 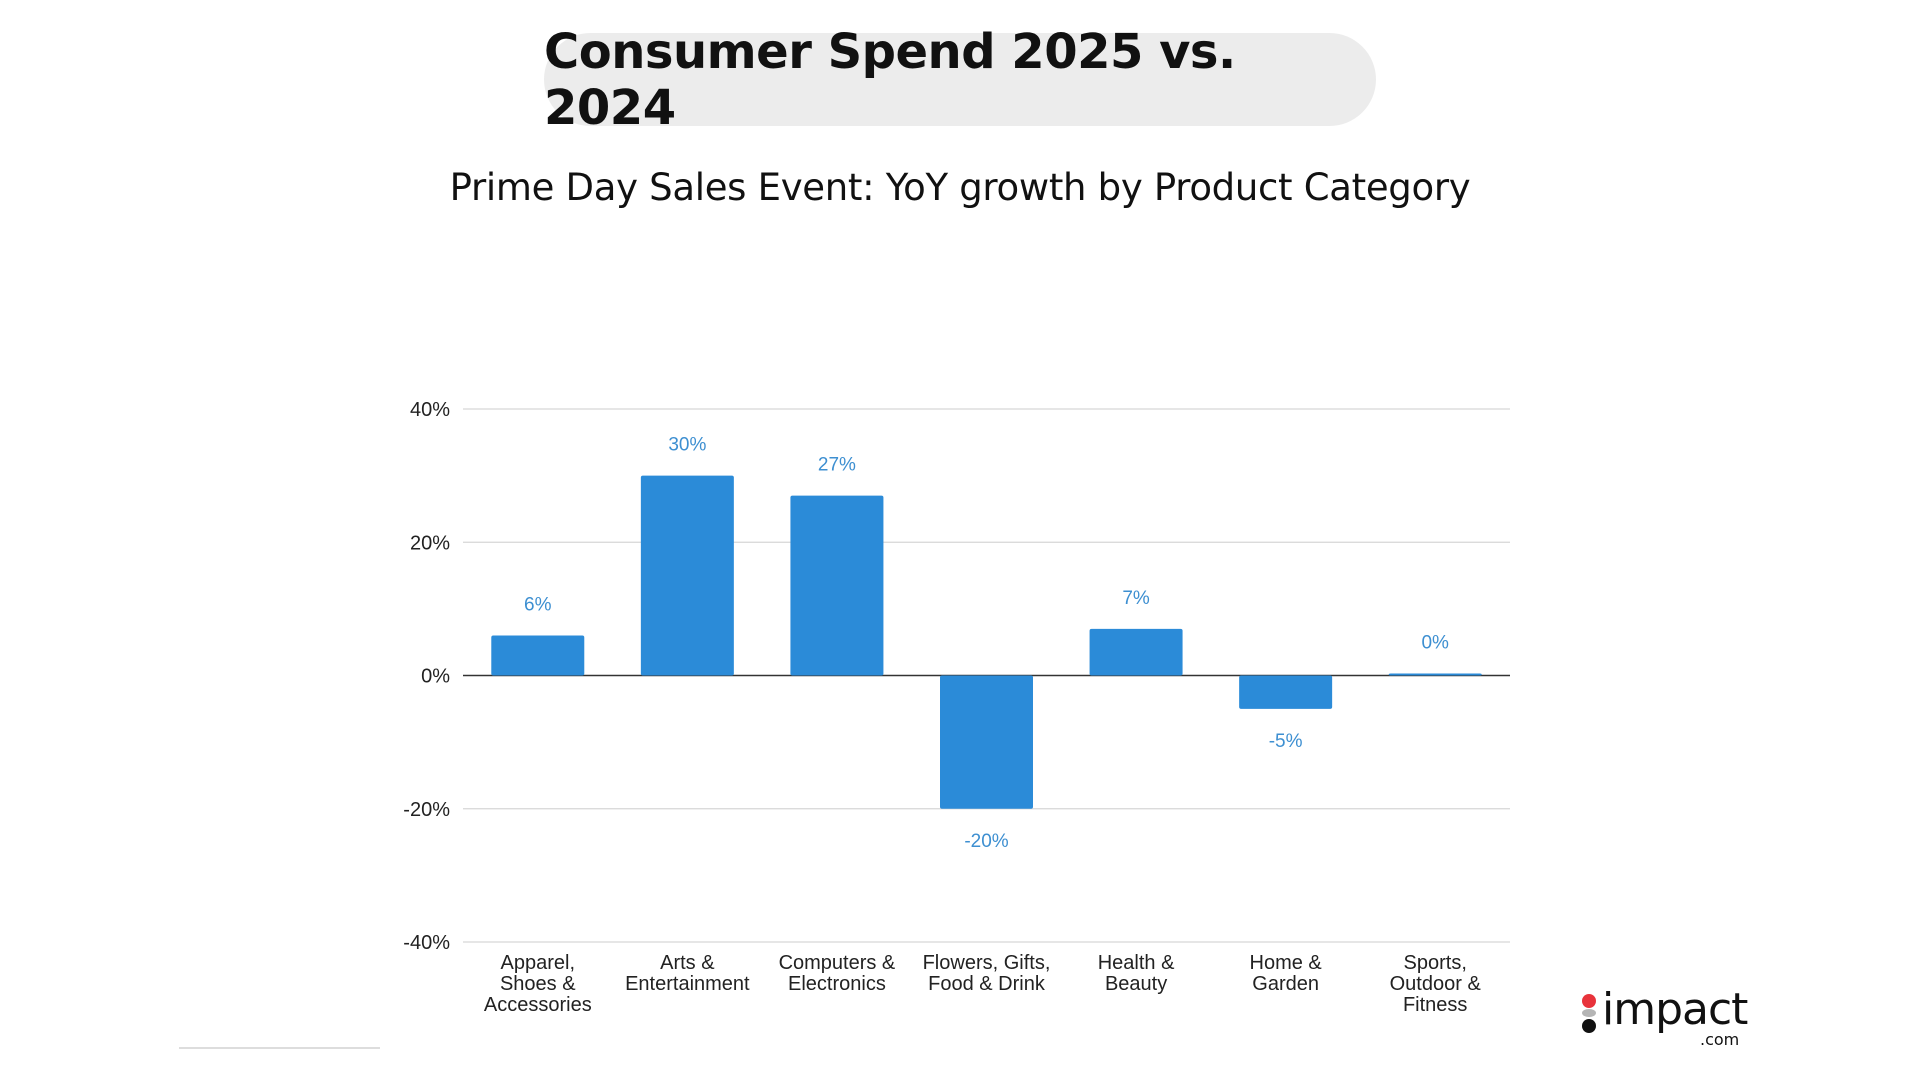 I want to click on logo-dot-black, so click(x=1589, y=1026).